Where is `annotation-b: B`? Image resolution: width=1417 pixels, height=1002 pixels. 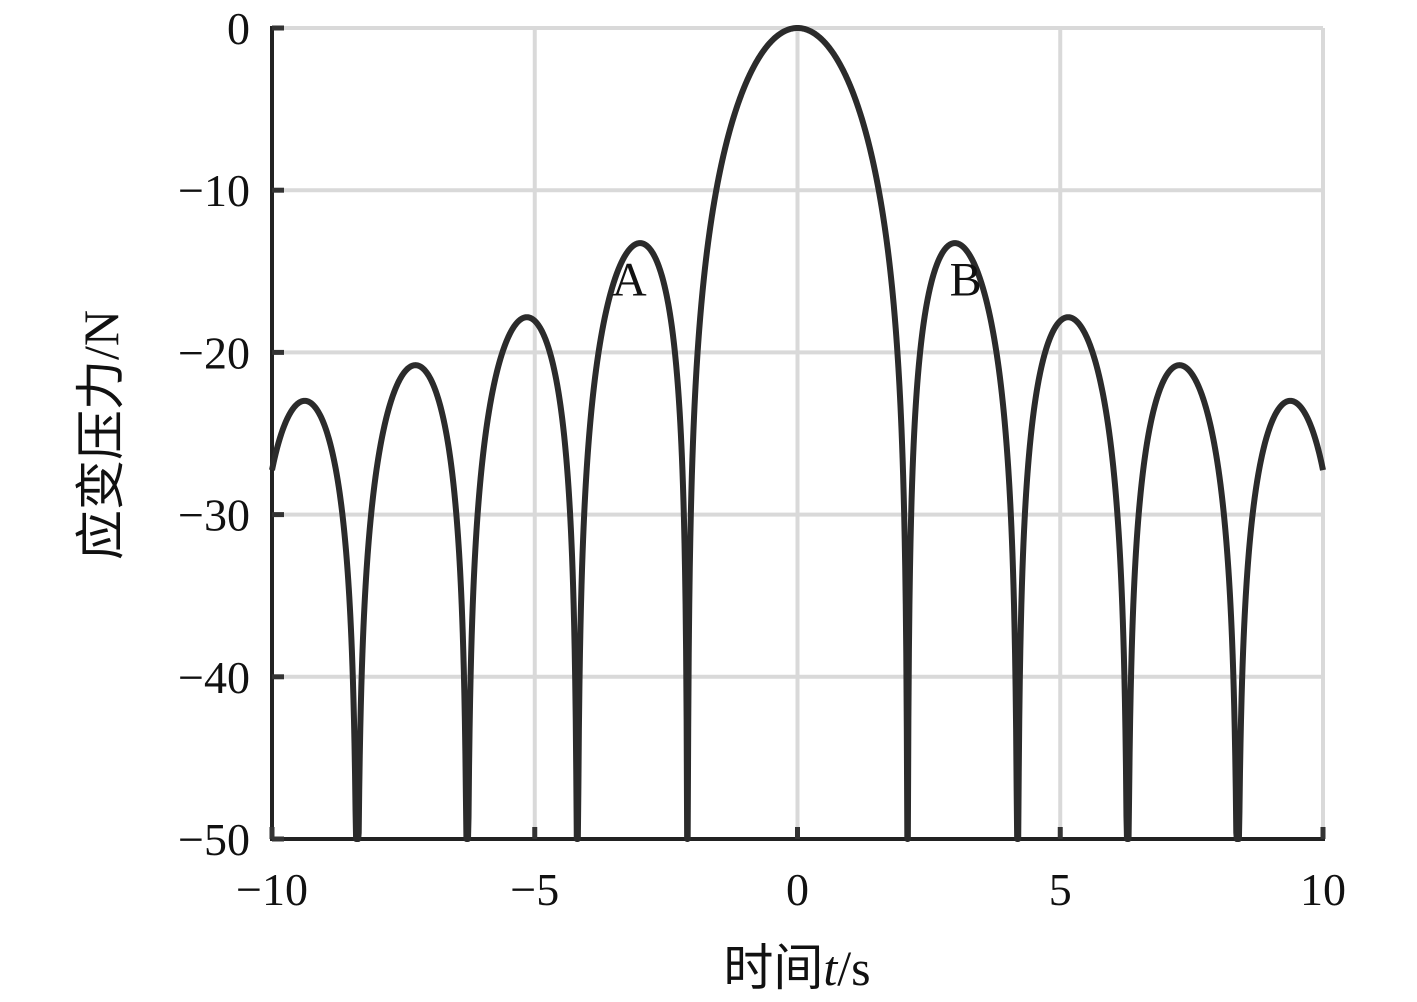 annotation-b: B is located at coordinates (966, 279).